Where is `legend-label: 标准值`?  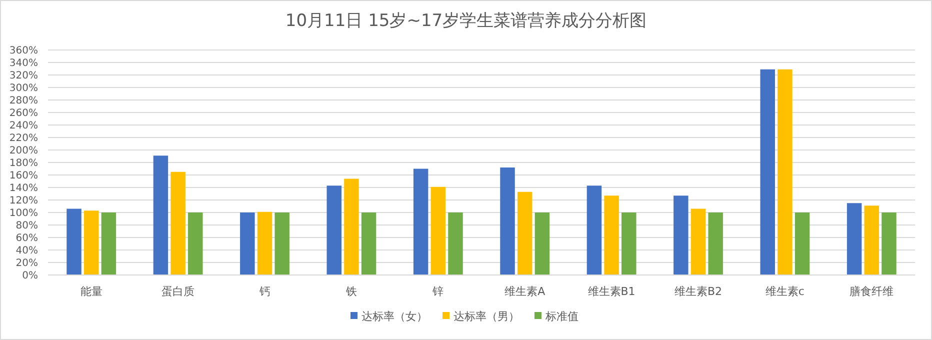 legend-label: 标准值 is located at coordinates (561, 316).